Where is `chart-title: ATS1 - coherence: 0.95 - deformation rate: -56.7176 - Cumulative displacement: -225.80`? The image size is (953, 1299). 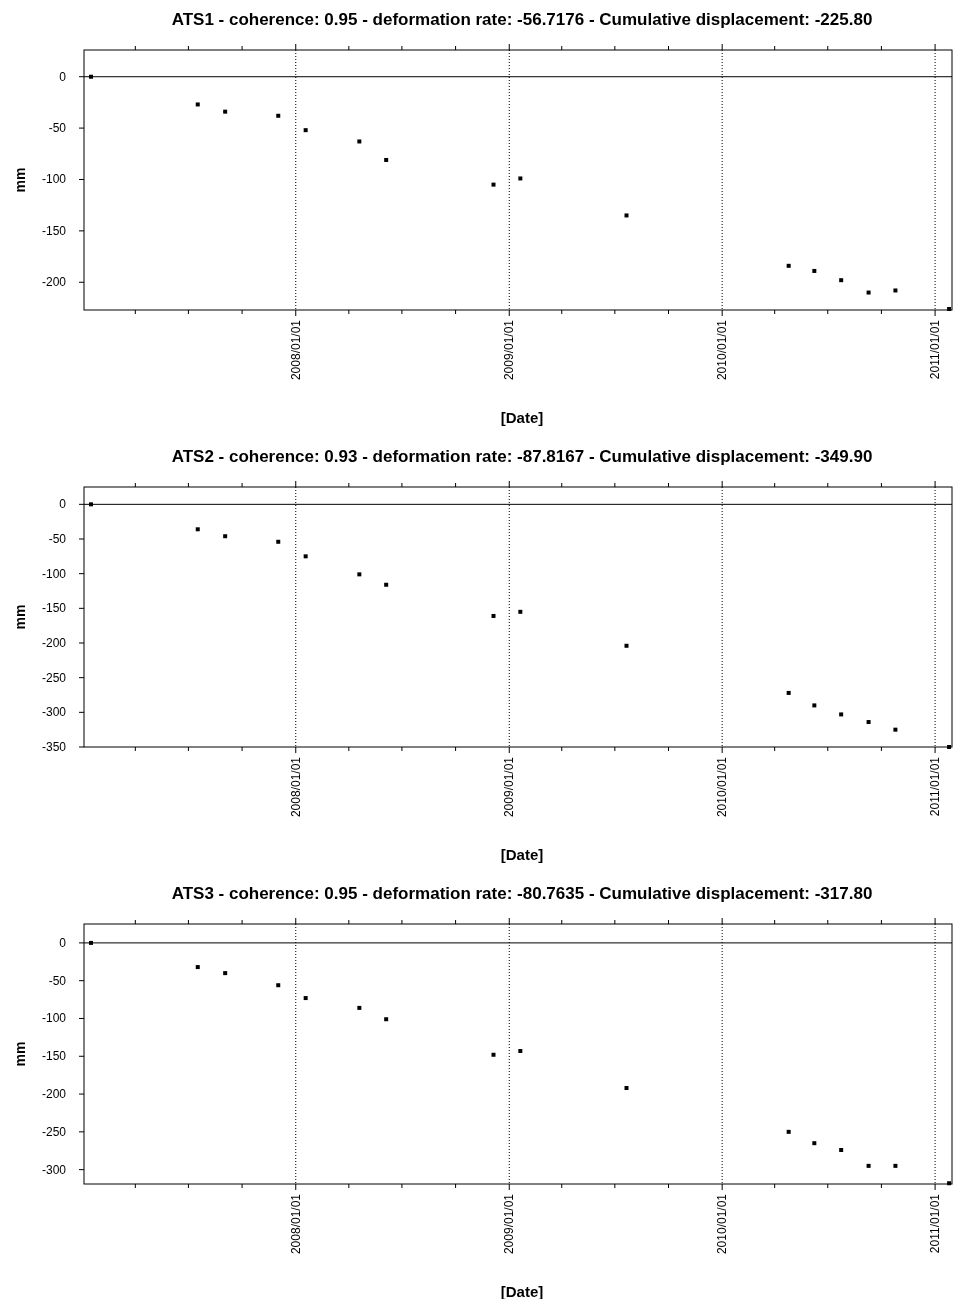 chart-title: ATS1 - coherence: 0.95 - deformation rate: -56.7176 - Cumulative displacement: -225.80 is located at coordinates (522, 19).